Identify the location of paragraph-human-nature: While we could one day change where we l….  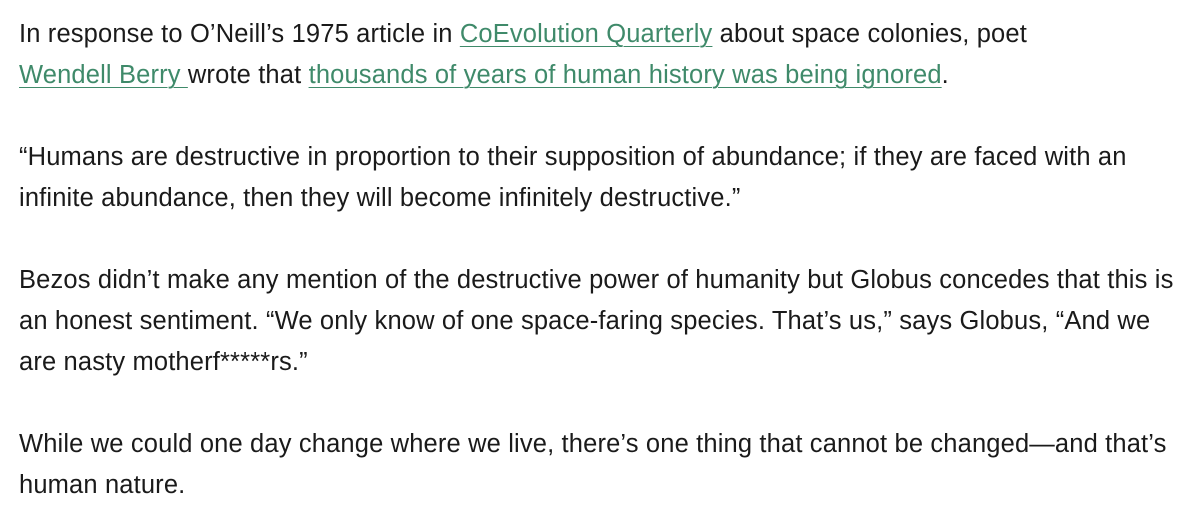
(593, 464).